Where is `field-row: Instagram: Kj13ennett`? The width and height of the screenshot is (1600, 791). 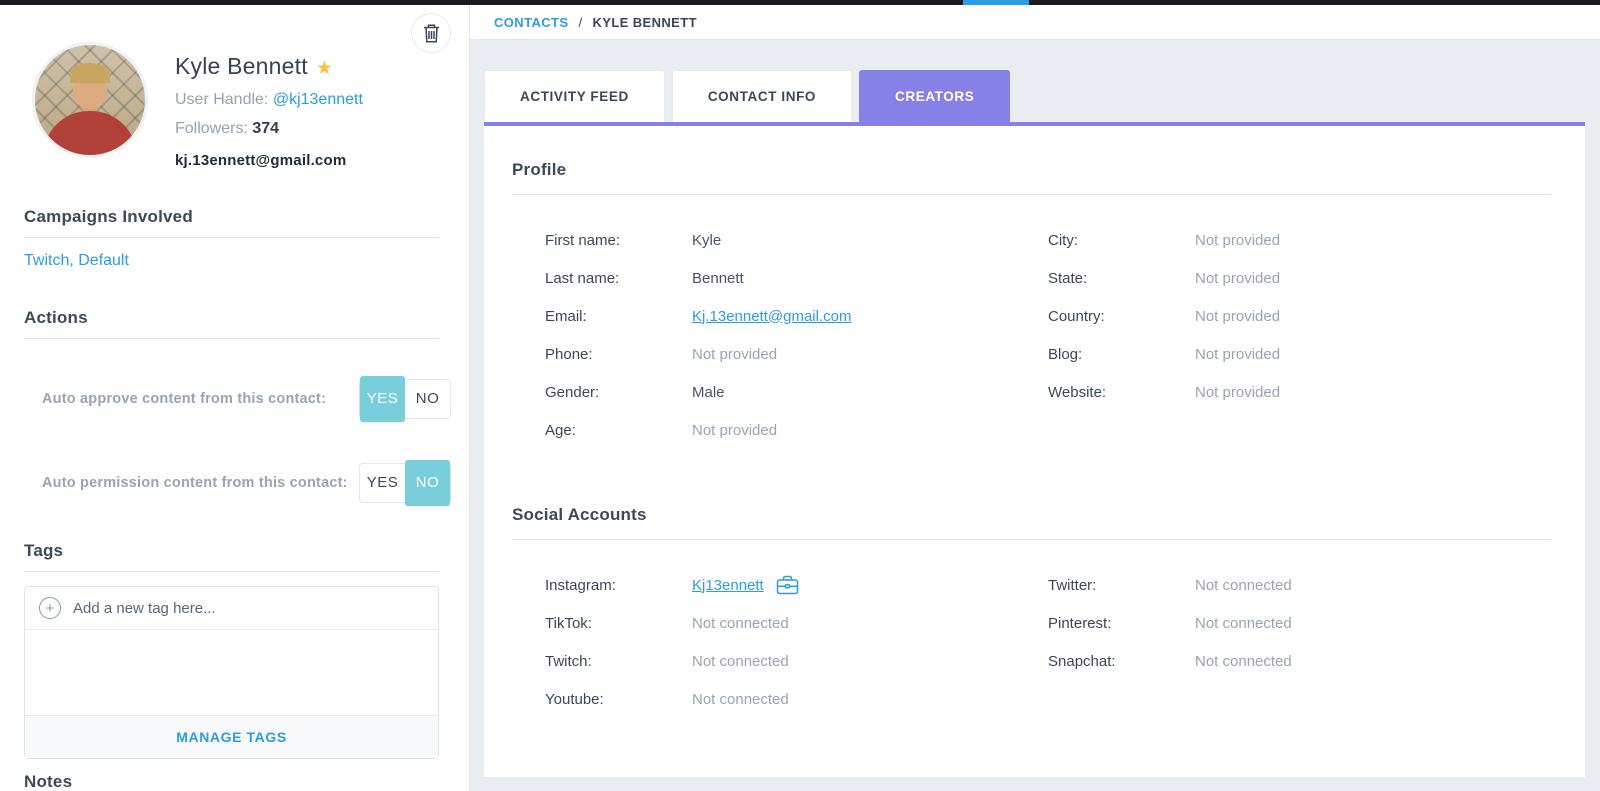
field-row: Instagram: Kj13ennett is located at coordinates (796, 585).